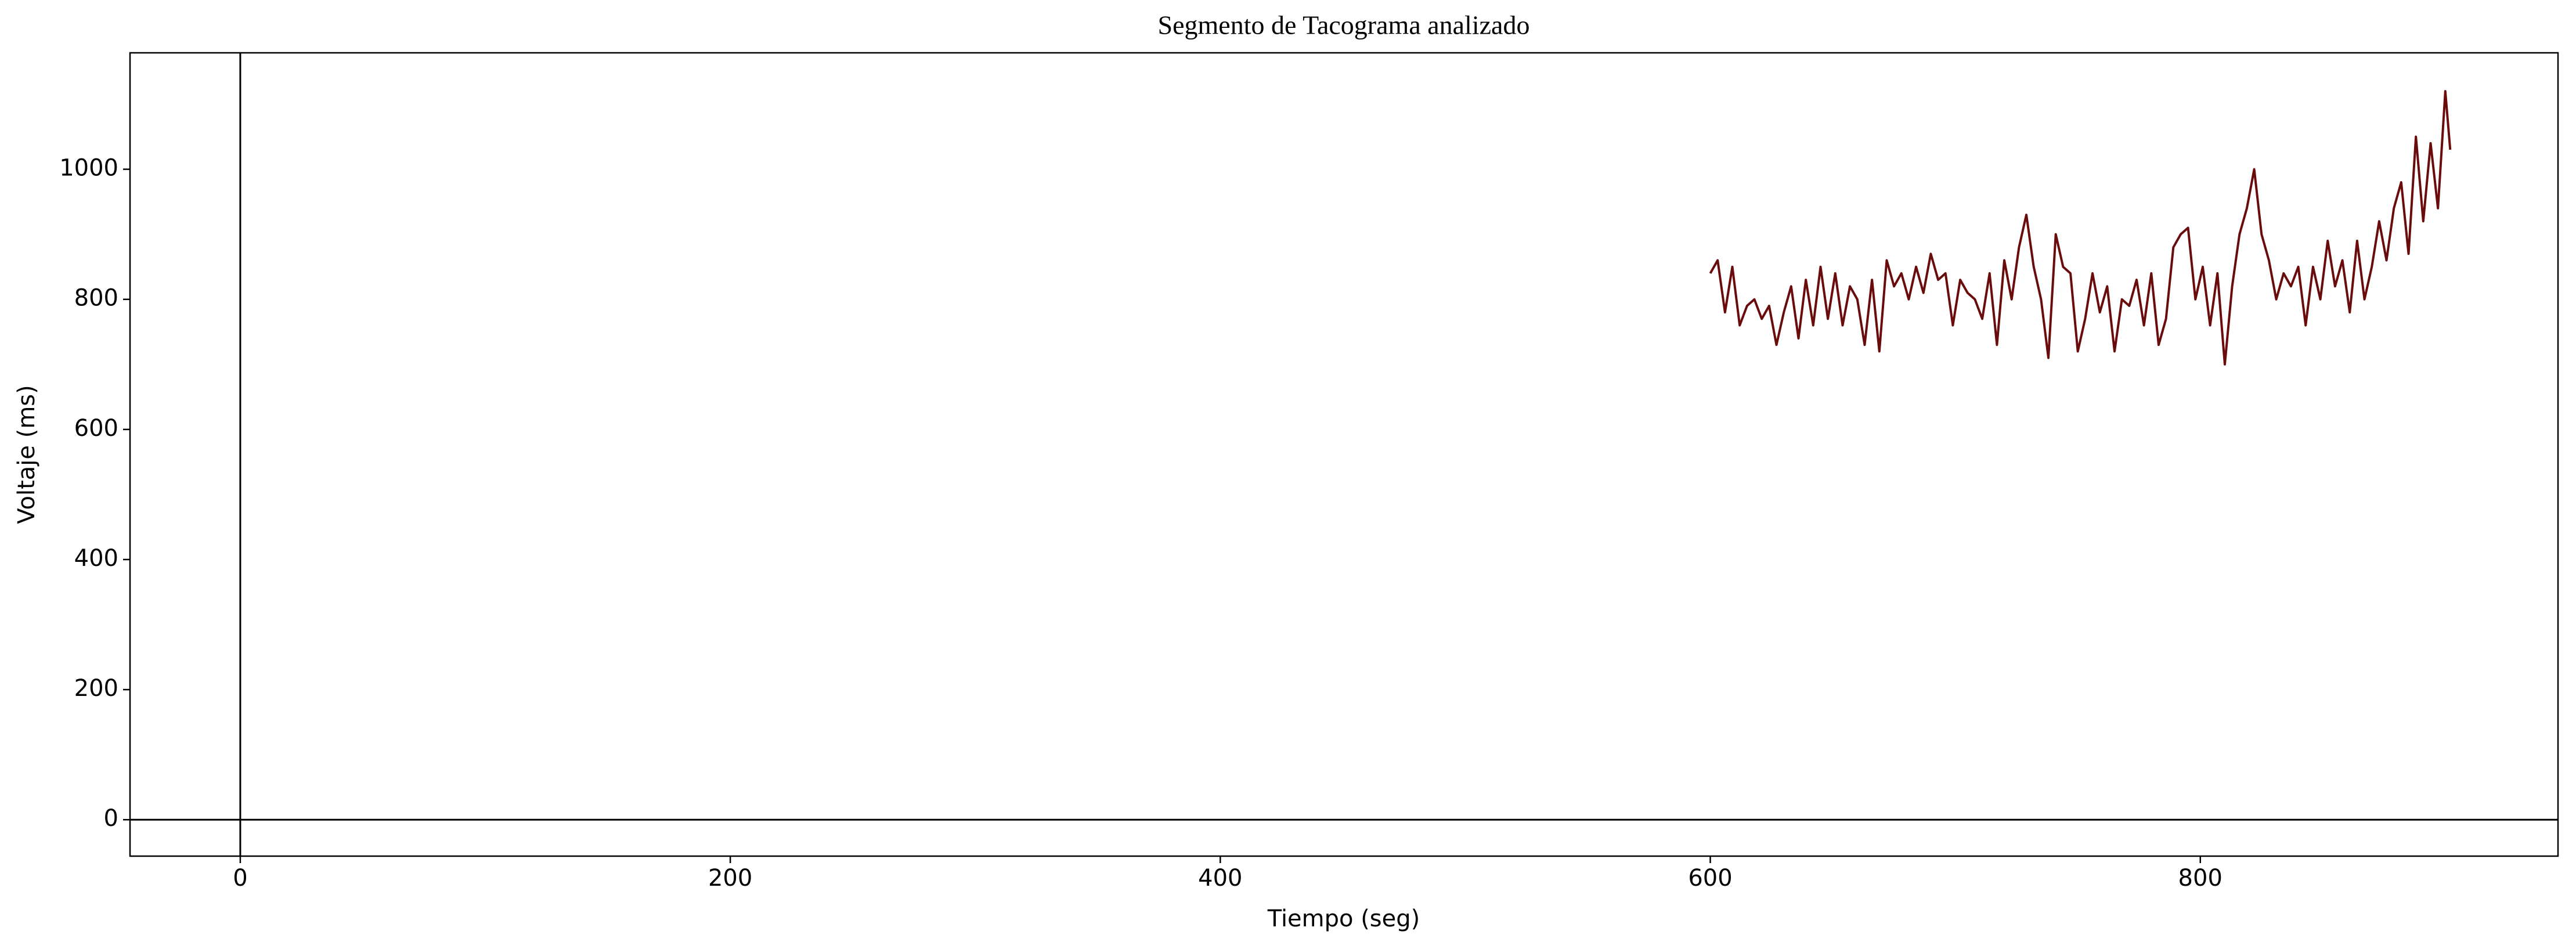  Describe the element at coordinates (1344, 918) in the screenshot. I see `x-axis-label: Tiempo (seg)` at that location.